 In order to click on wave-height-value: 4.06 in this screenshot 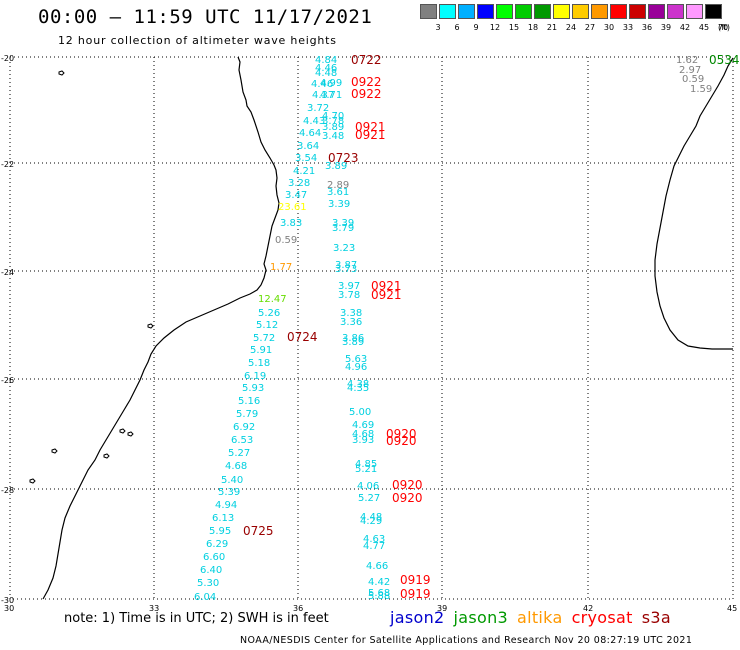, I will do `click(368, 486)`.